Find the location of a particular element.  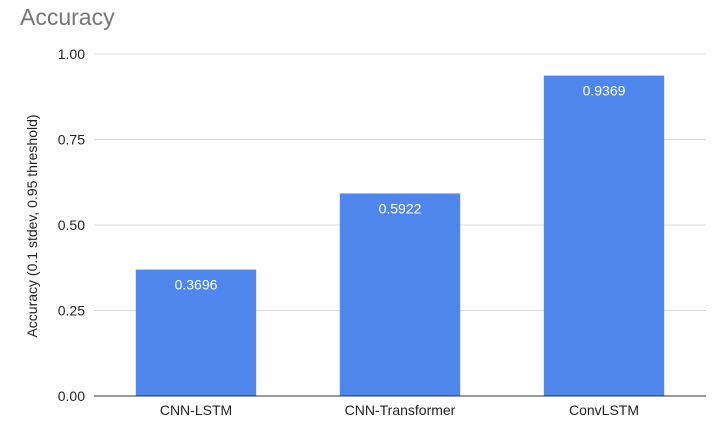

data-label: 0.5922 is located at coordinates (400, 208).